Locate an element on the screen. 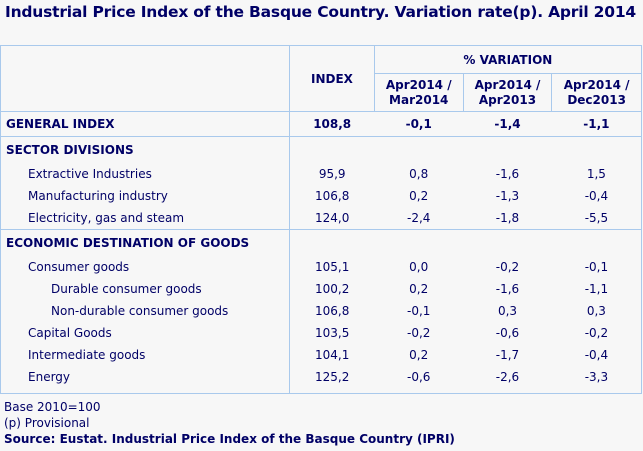 The height and width of the screenshot is (451, 643). variation-annual: -1,4 is located at coordinates (507, 124).